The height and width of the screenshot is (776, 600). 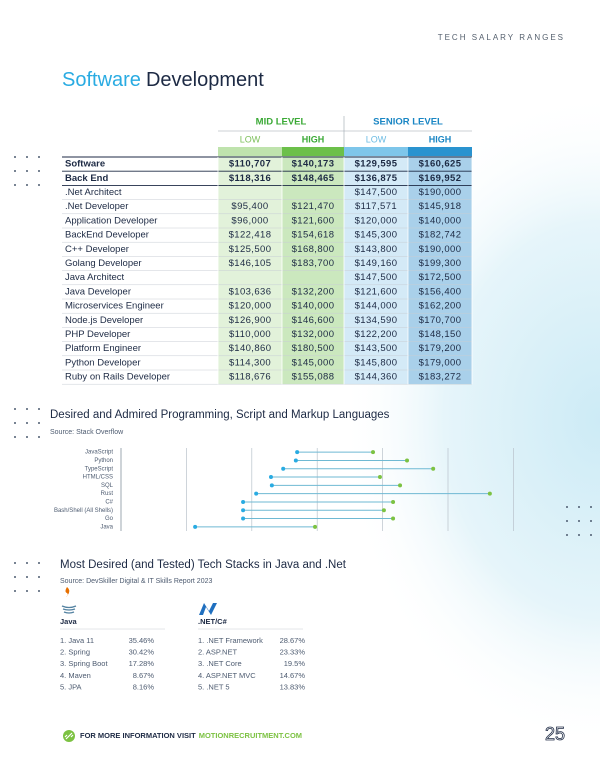 What do you see at coordinates (87, 432) in the screenshot?
I see `chart-subtitle: Source: Stack Overflow` at bounding box center [87, 432].